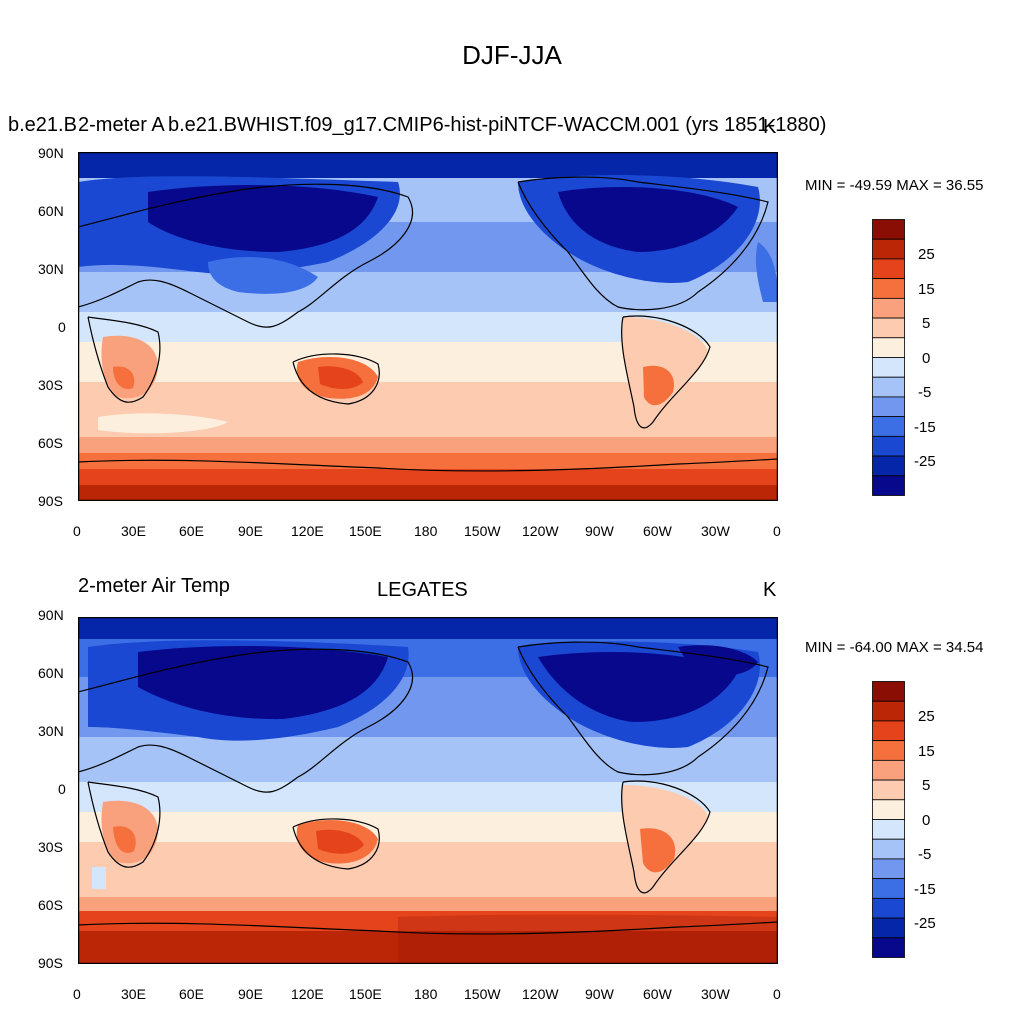 The width and height of the screenshot is (1024, 1024). I want to click on lon-label: 90W, so click(599, 531).